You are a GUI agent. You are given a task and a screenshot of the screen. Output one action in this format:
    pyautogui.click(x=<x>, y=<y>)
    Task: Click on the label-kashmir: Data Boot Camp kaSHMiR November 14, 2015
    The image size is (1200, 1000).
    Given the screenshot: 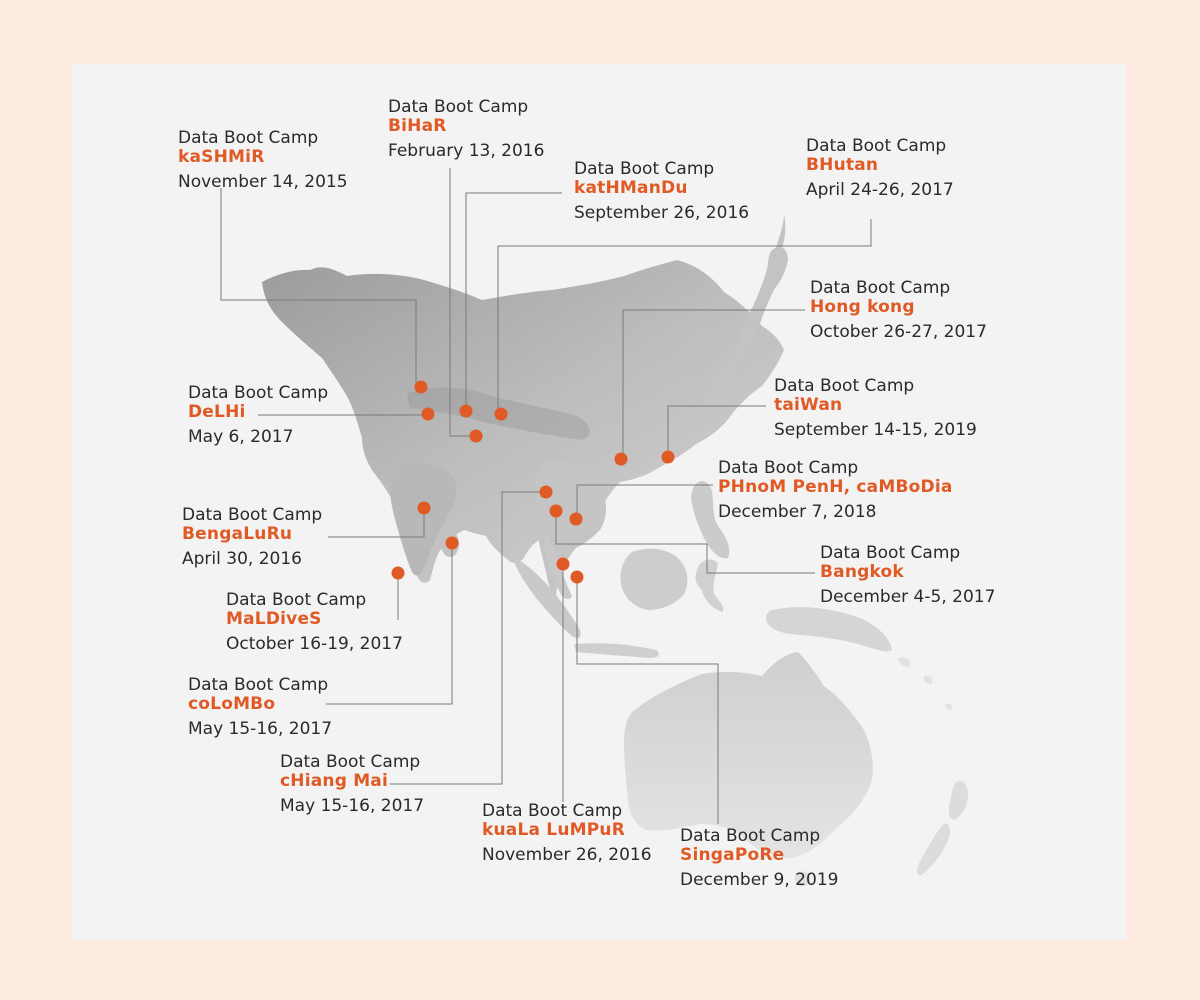 What is the action you would take?
    pyautogui.click(x=263, y=160)
    